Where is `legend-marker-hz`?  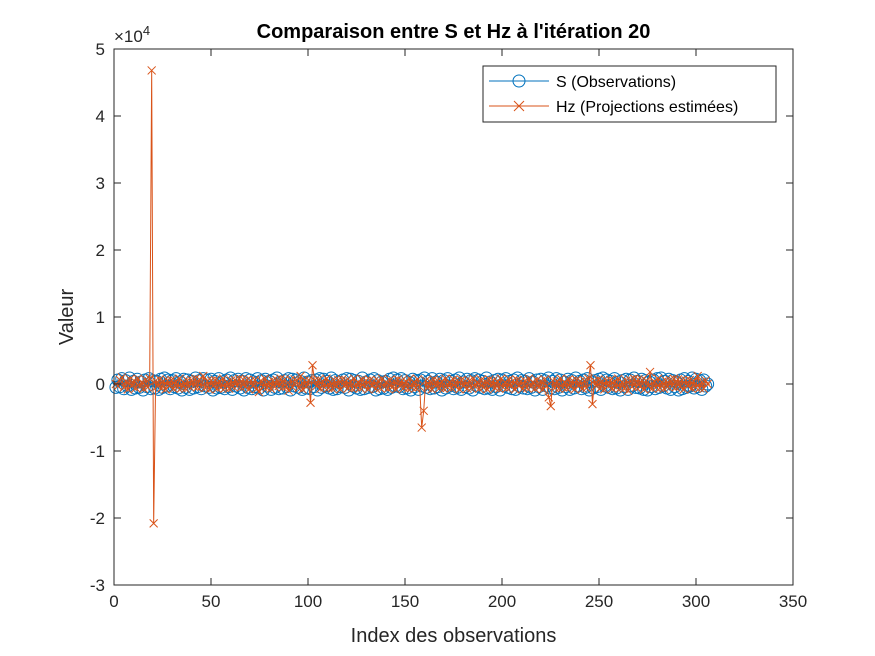 legend-marker-hz is located at coordinates (519, 106).